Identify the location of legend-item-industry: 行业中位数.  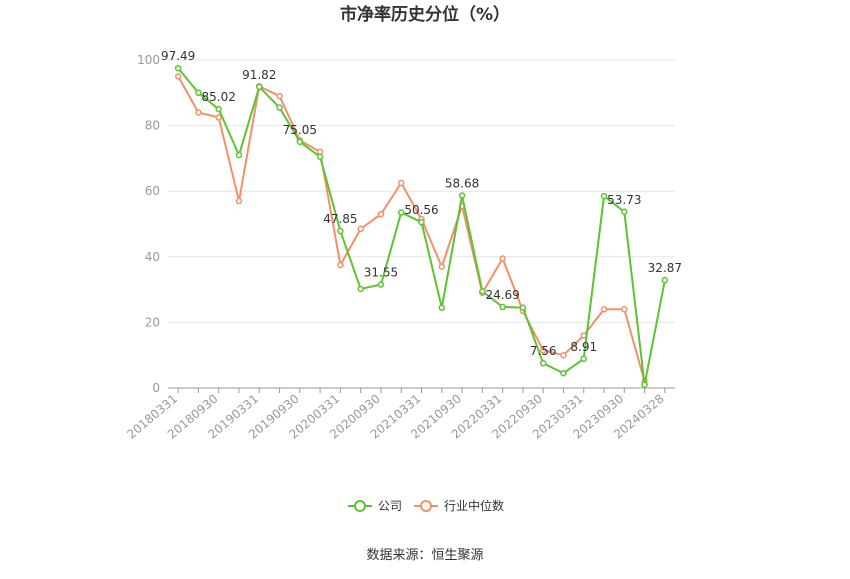
(459, 505).